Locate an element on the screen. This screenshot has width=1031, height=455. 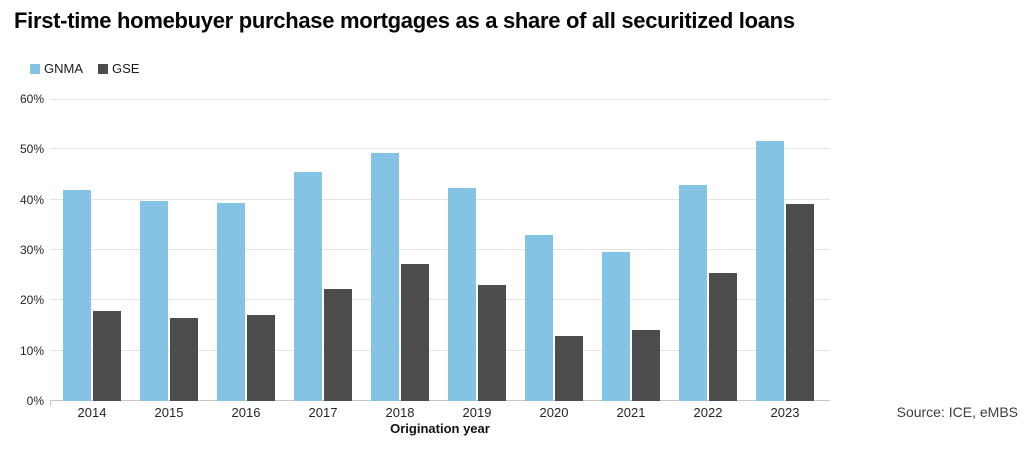
bar-gnma-2022 is located at coordinates (693, 293).